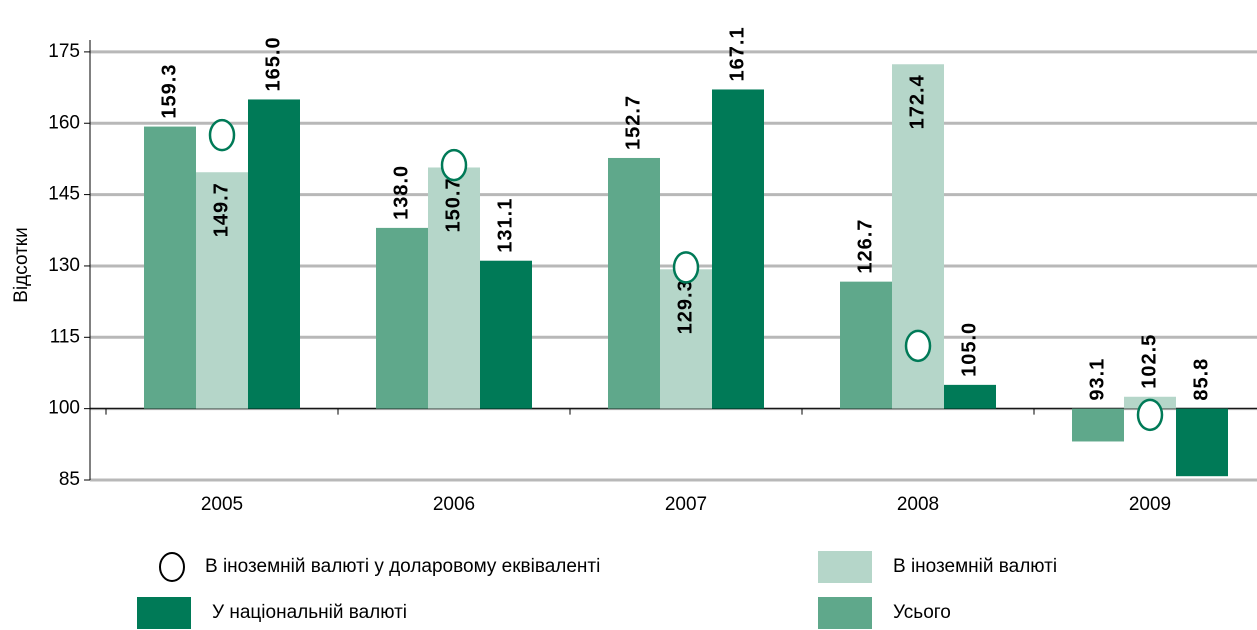  What do you see at coordinates (64, 194) in the screenshot?
I see `y-tick-label: 145` at bounding box center [64, 194].